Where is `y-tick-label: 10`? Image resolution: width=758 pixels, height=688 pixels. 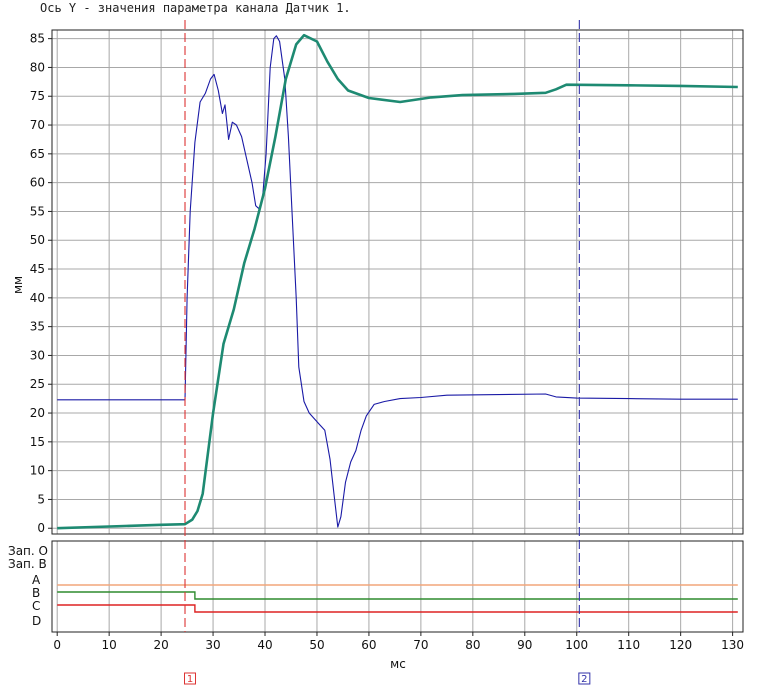
y-tick-label: 10 is located at coordinates (37, 471).